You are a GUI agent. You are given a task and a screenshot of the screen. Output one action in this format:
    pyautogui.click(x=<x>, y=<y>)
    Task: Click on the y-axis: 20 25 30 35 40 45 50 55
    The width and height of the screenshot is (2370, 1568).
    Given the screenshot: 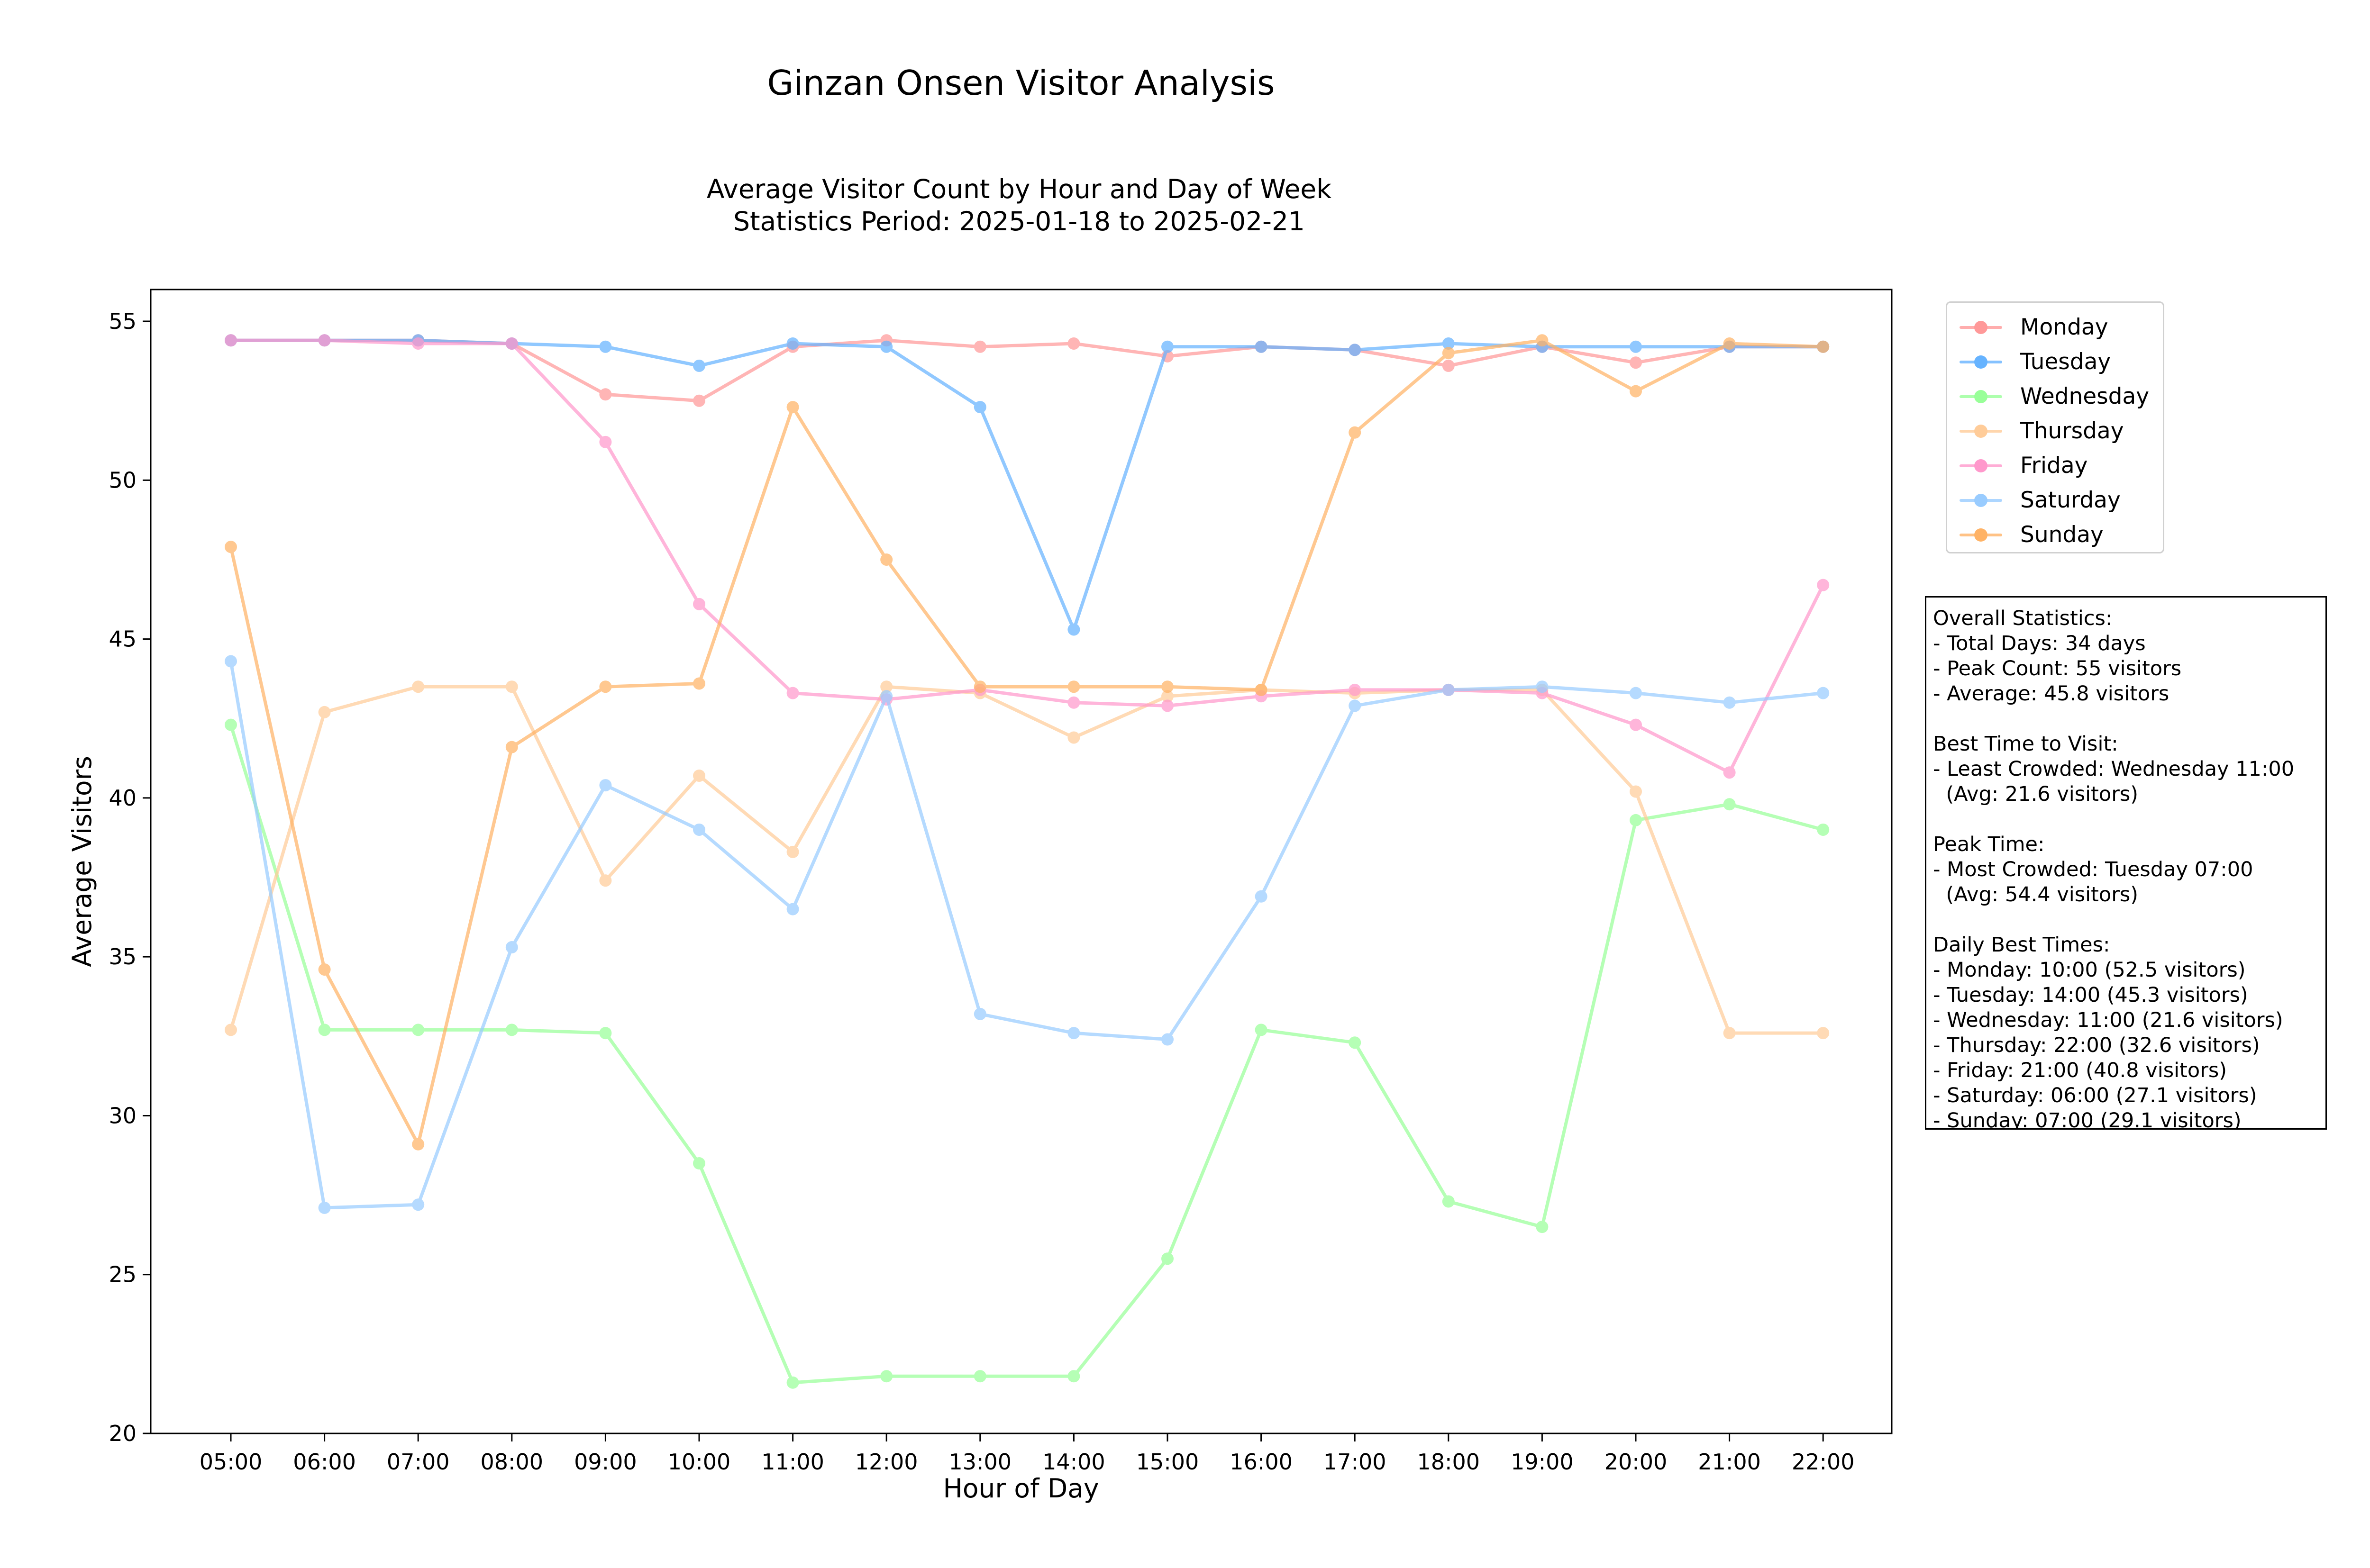 What is the action you would take?
    pyautogui.click(x=130, y=877)
    